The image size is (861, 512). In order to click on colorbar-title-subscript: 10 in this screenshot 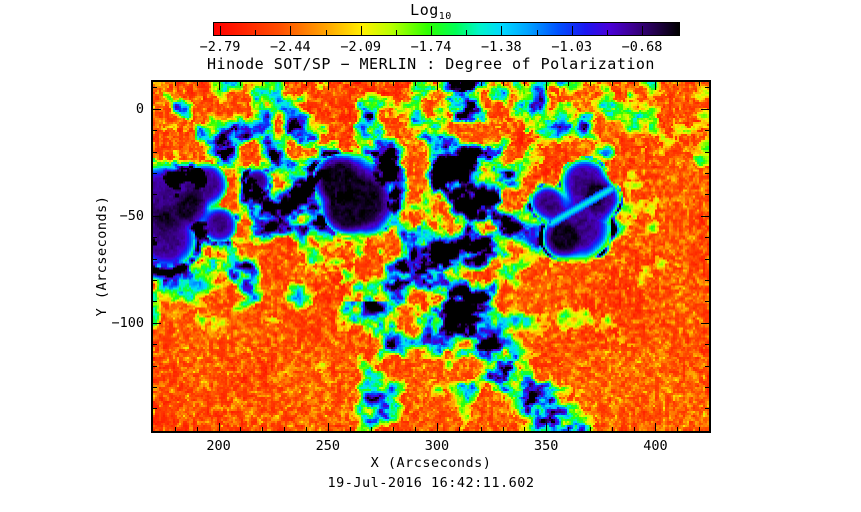, I will do `click(445, 16)`.